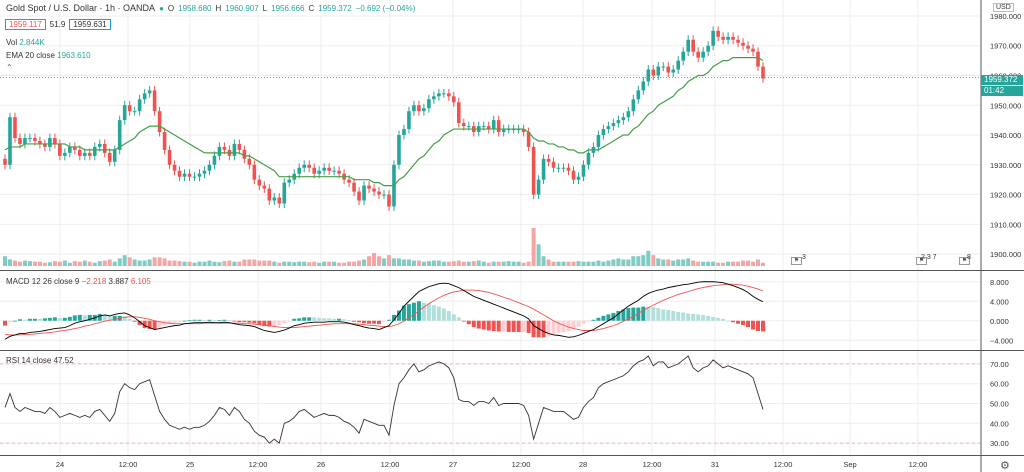 This screenshot has width=1024, height=472. I want to click on ohlc-close-label: C, so click(311, 8).